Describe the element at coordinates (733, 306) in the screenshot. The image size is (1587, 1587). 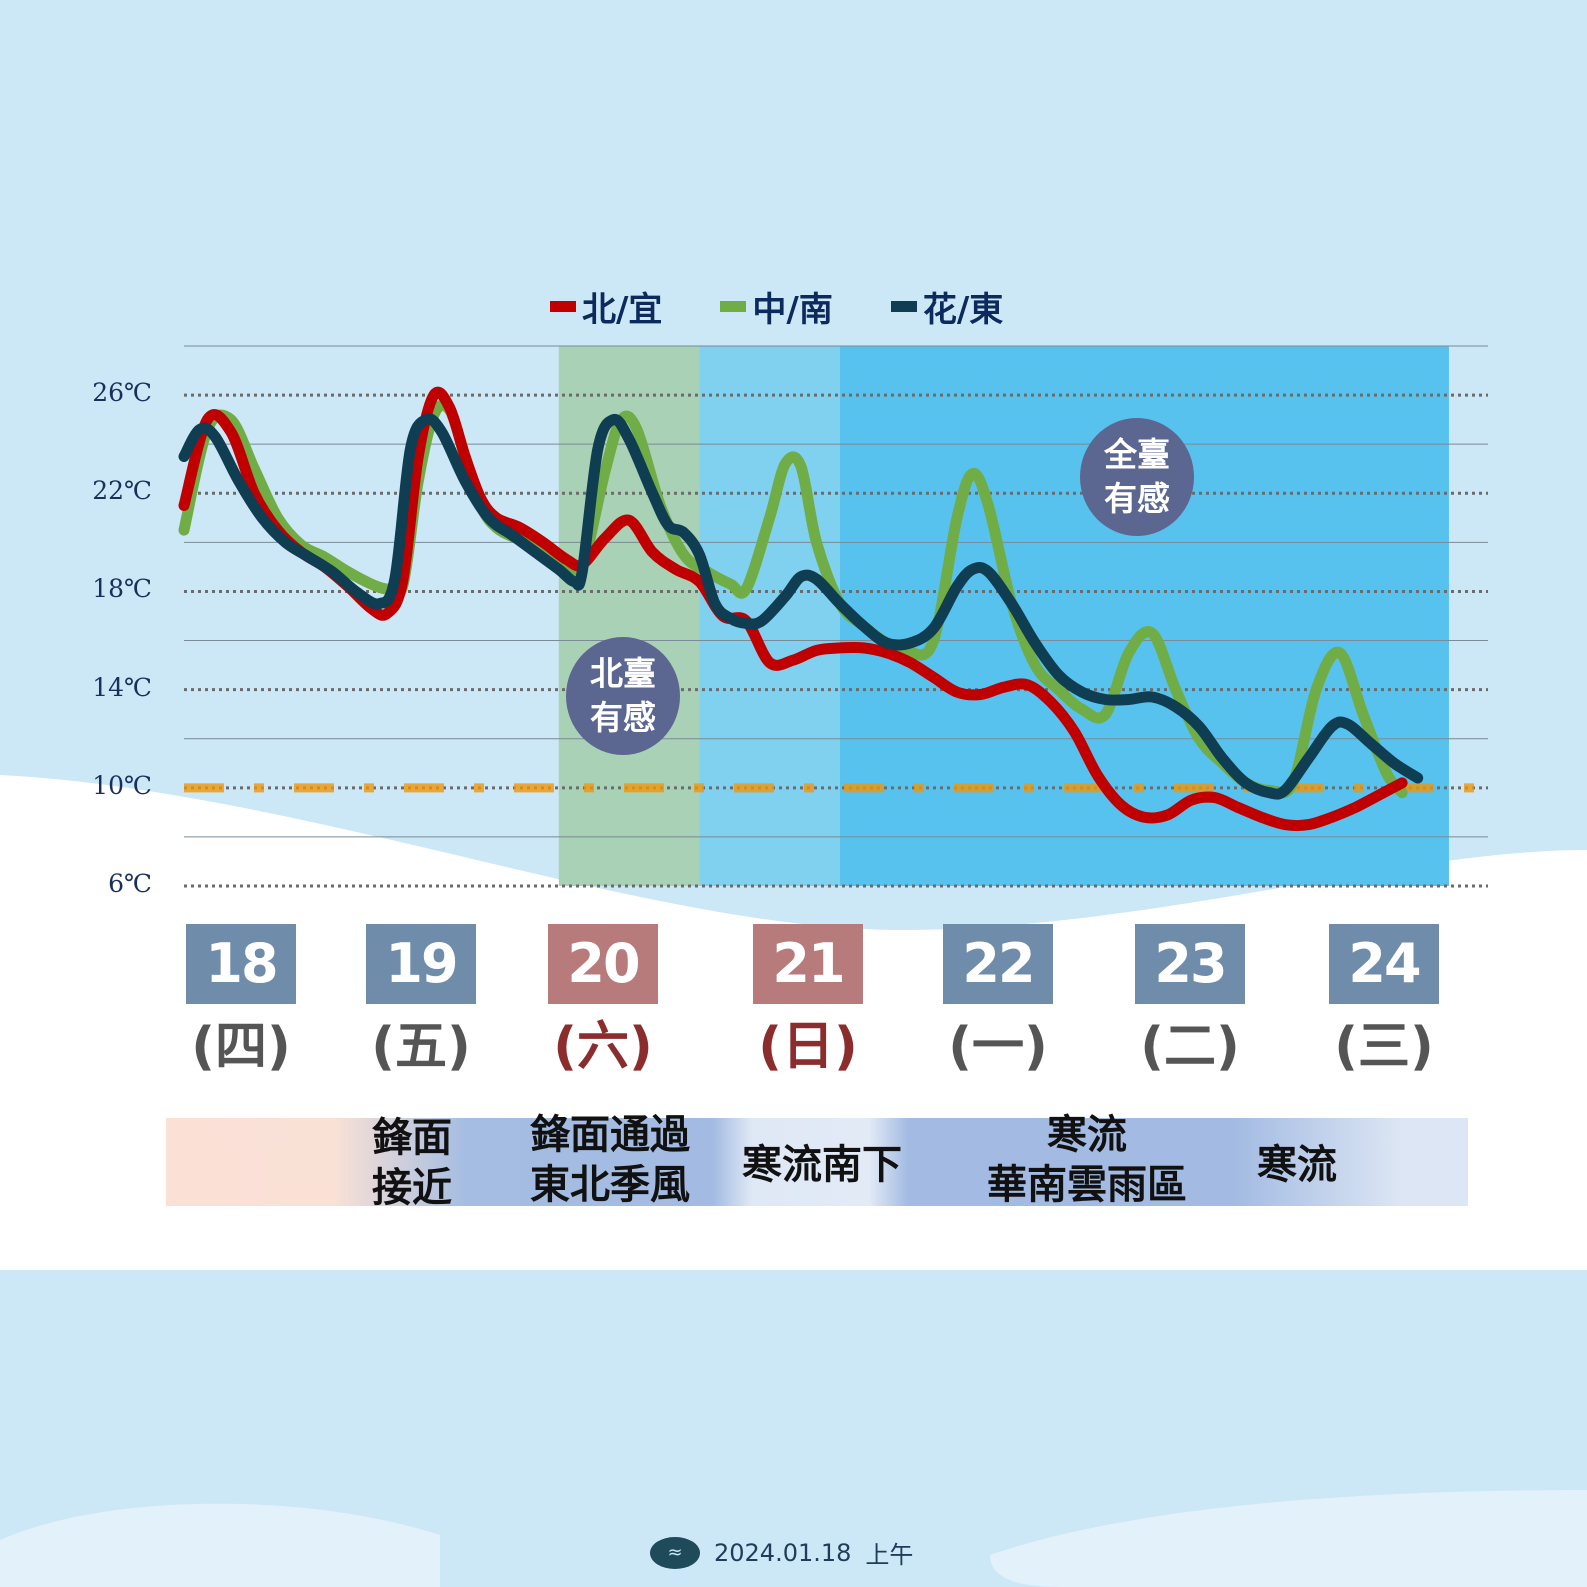
I see `legend-swatch-central` at that location.